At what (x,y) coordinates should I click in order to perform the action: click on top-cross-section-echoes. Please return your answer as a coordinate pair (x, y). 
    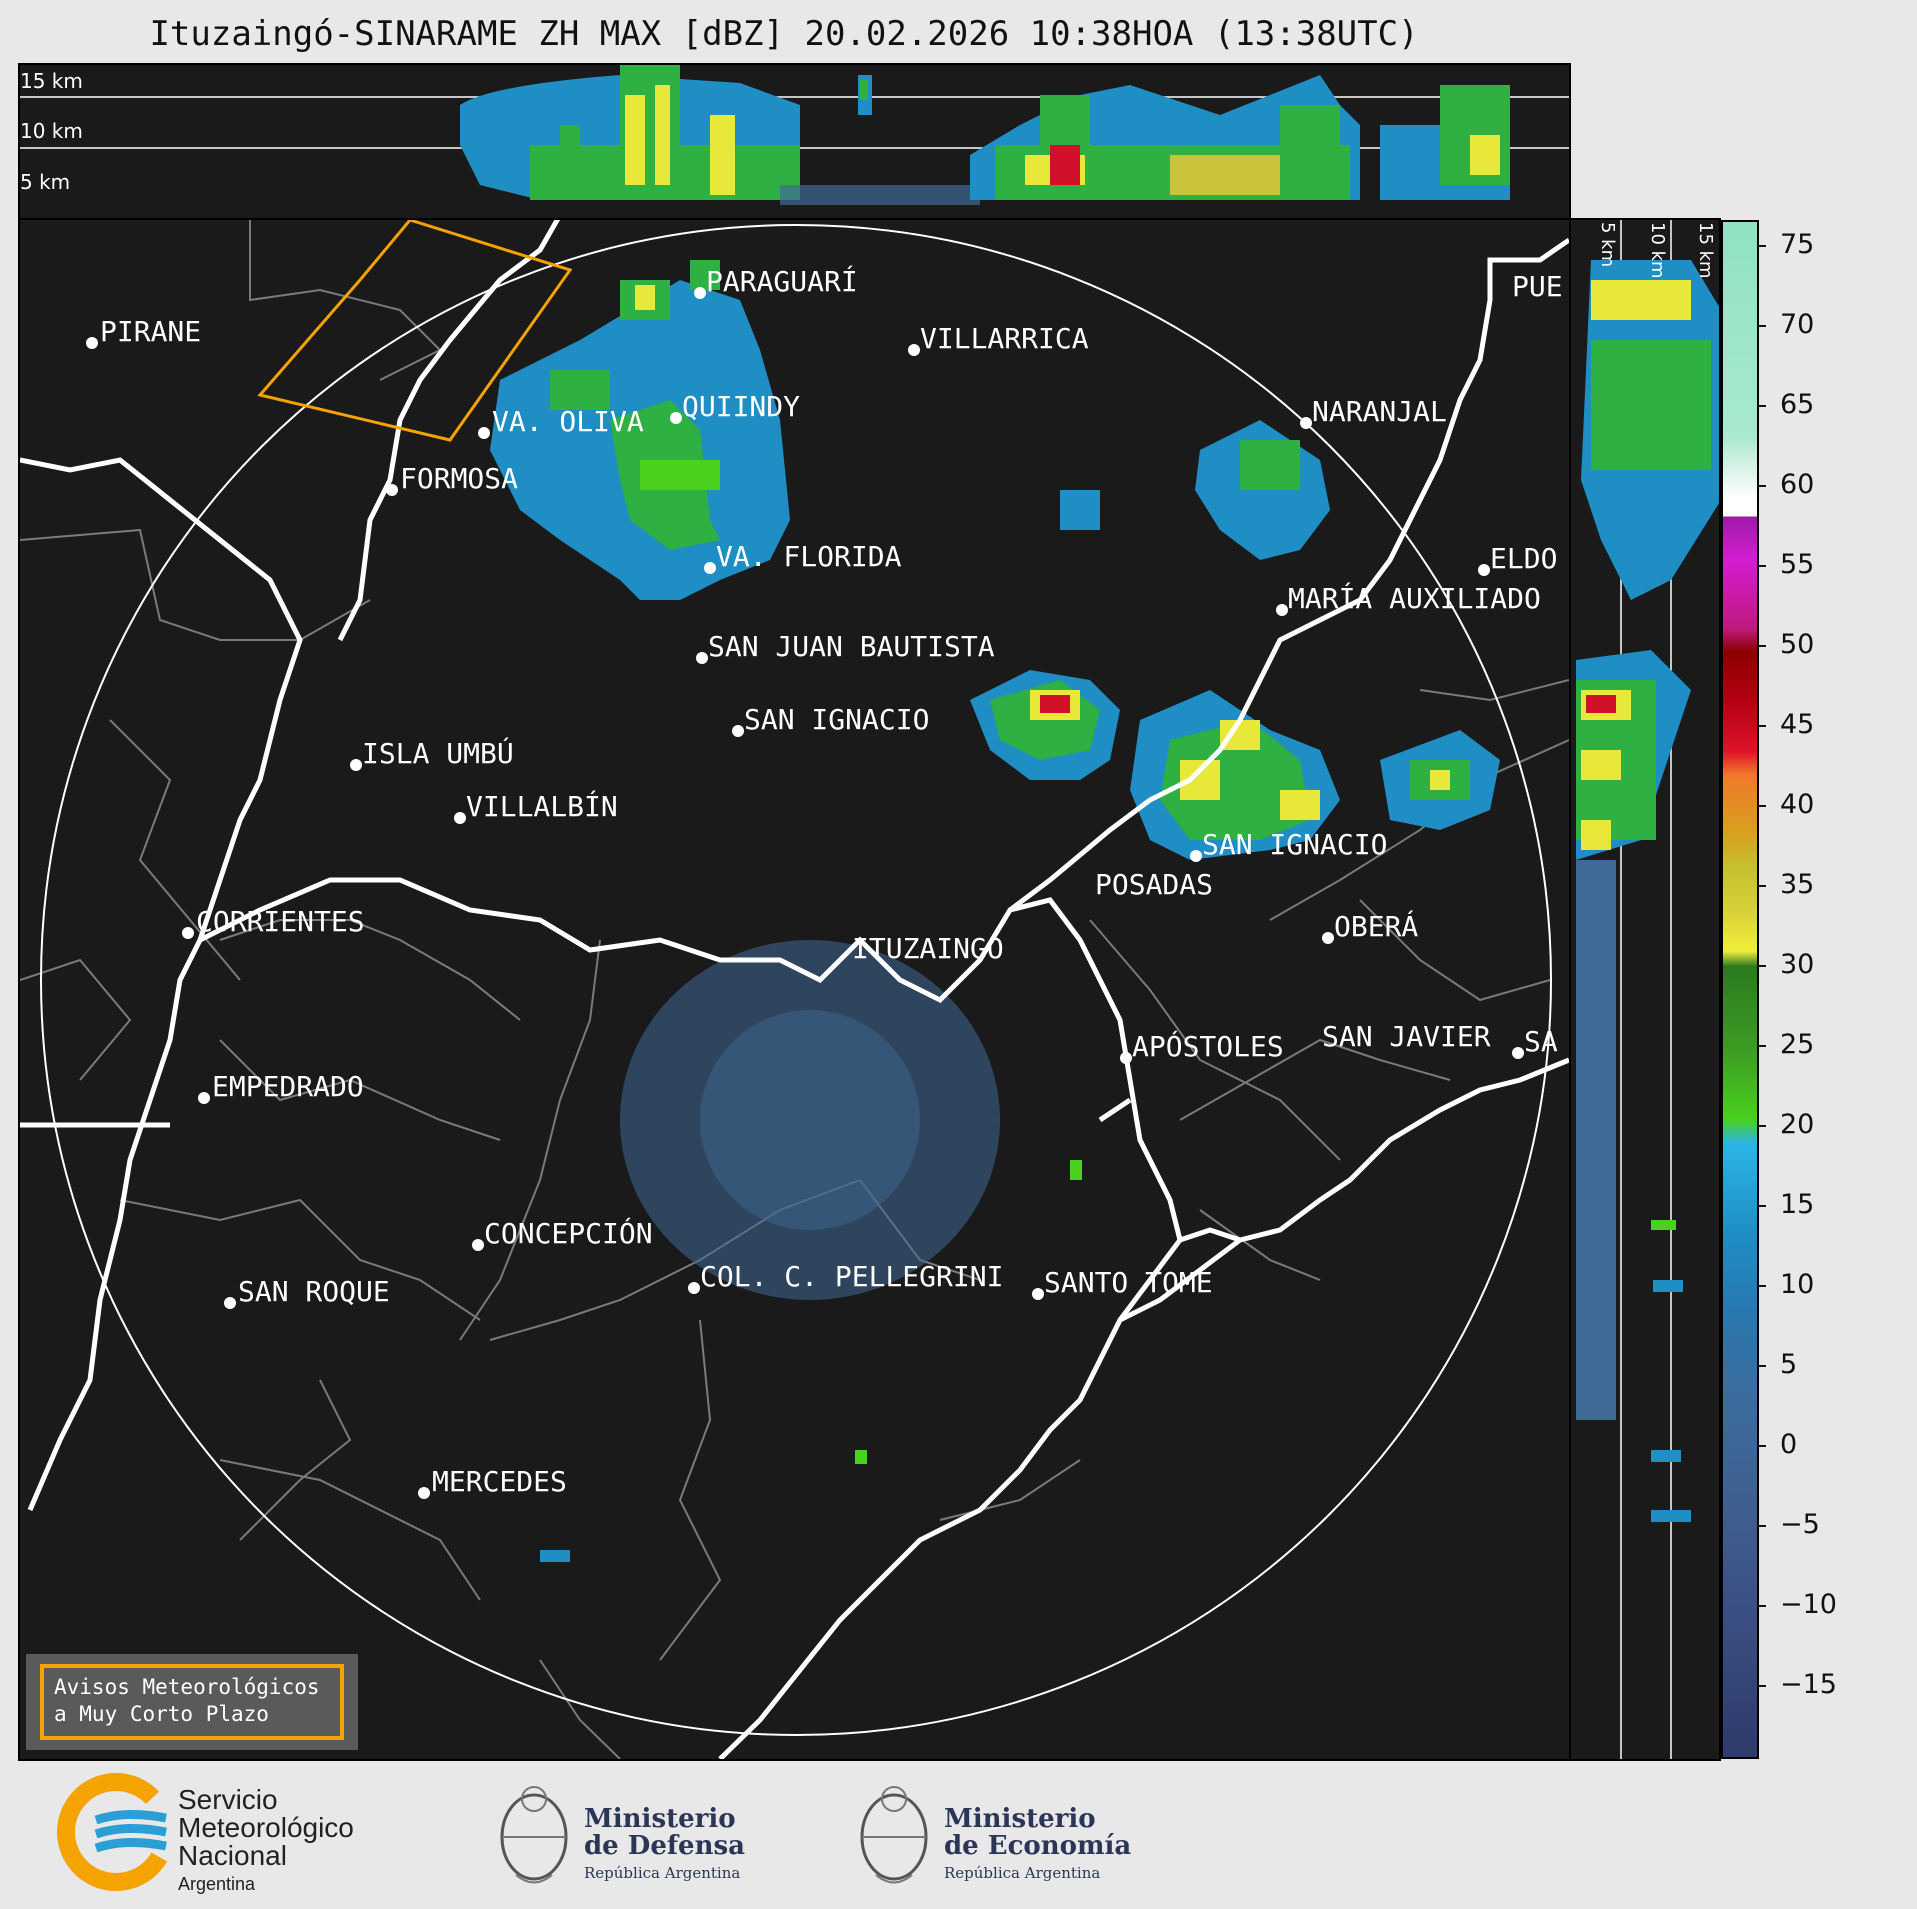
    Looking at the image, I should click on (794, 135).